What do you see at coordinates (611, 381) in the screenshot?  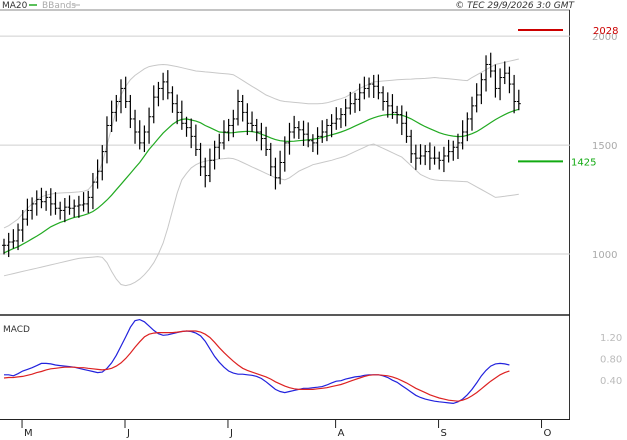 I see `macd-y-tick-label: 0.40` at bounding box center [611, 381].